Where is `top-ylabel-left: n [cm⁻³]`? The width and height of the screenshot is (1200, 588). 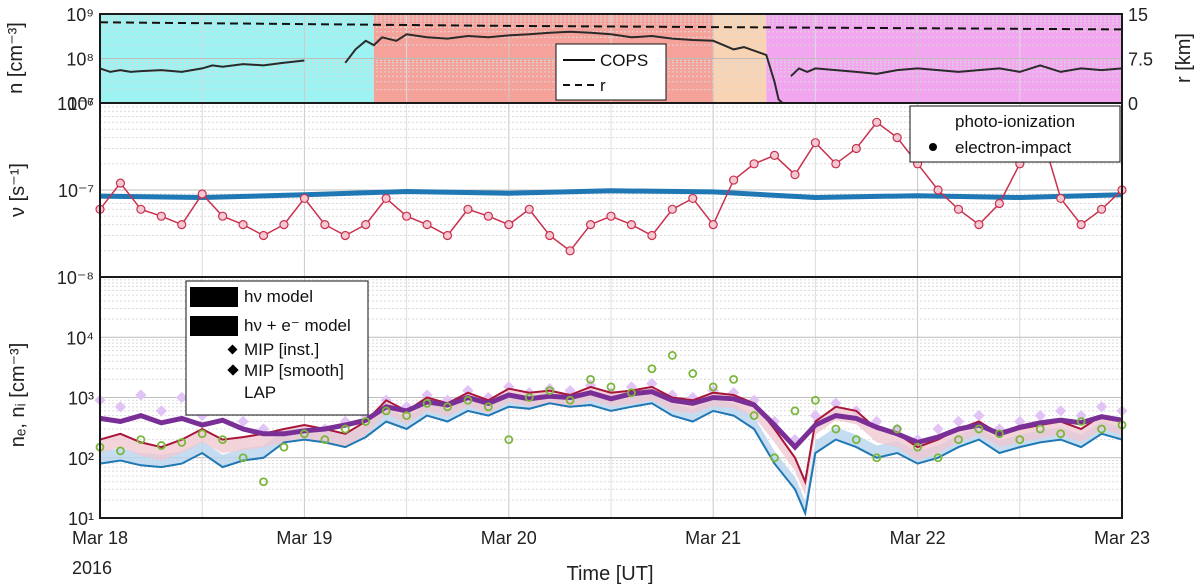 top-ylabel-left: n [cm⁻³] is located at coordinates (16, 58).